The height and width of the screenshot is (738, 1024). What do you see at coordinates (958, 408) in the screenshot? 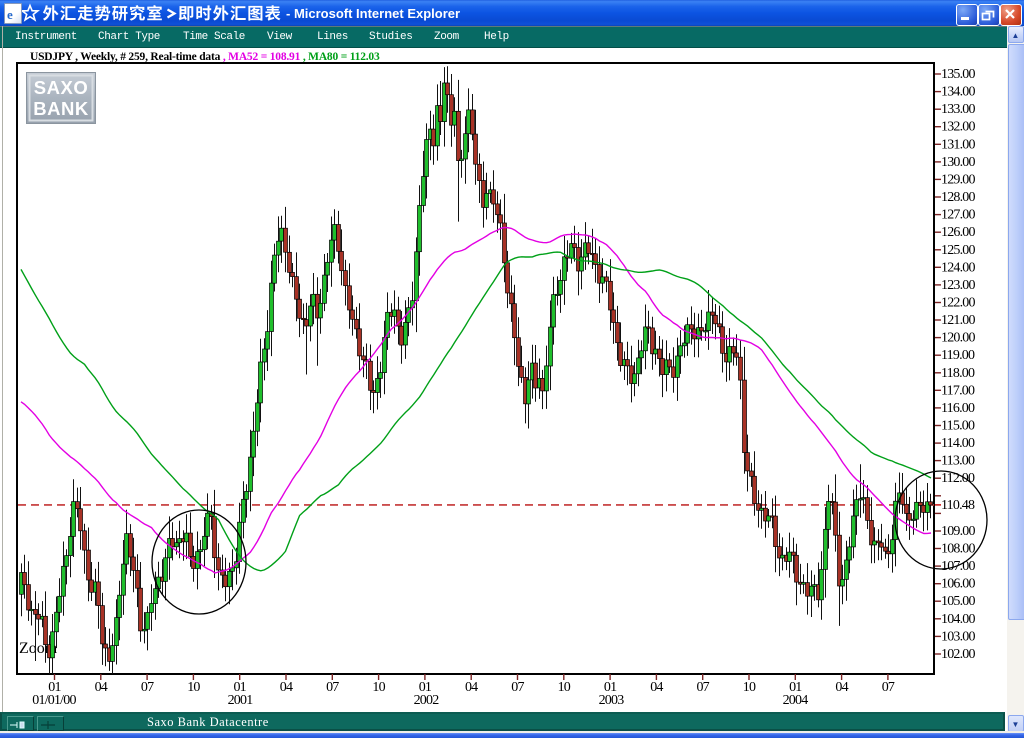
I see `svg-text: 116.00` at bounding box center [958, 408].